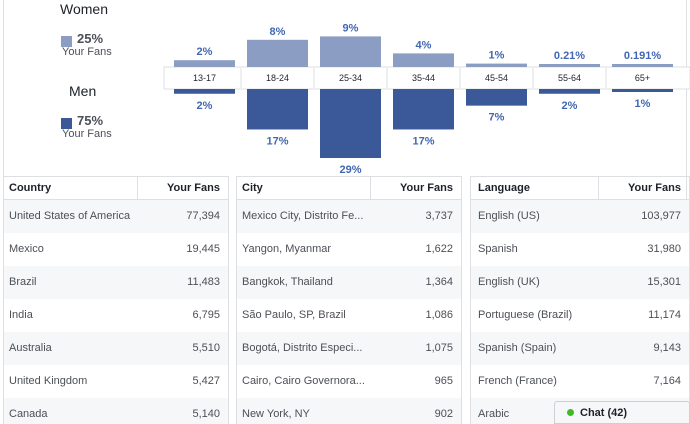 The width and height of the screenshot is (690, 424). I want to click on language-name-cell: English (UK), so click(509, 282).